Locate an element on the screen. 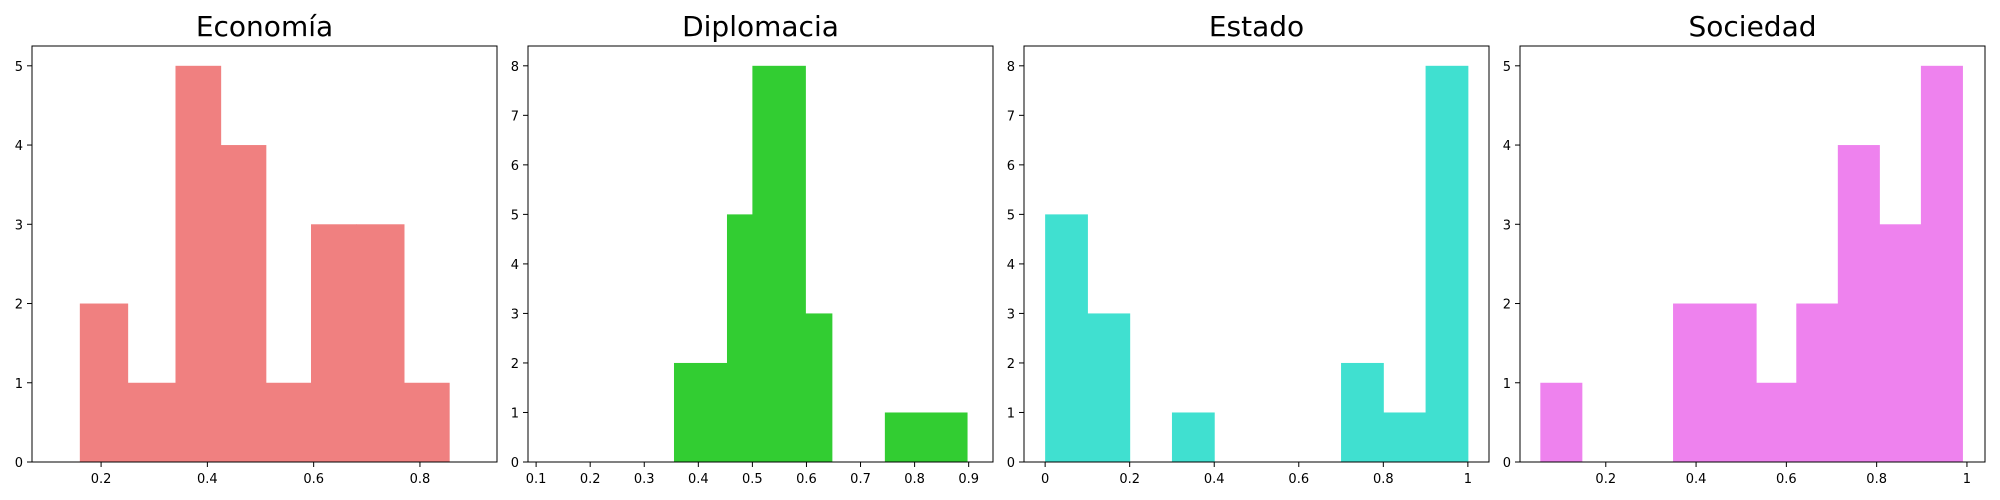  x-tick-label: 0.1 is located at coordinates (536, 479).